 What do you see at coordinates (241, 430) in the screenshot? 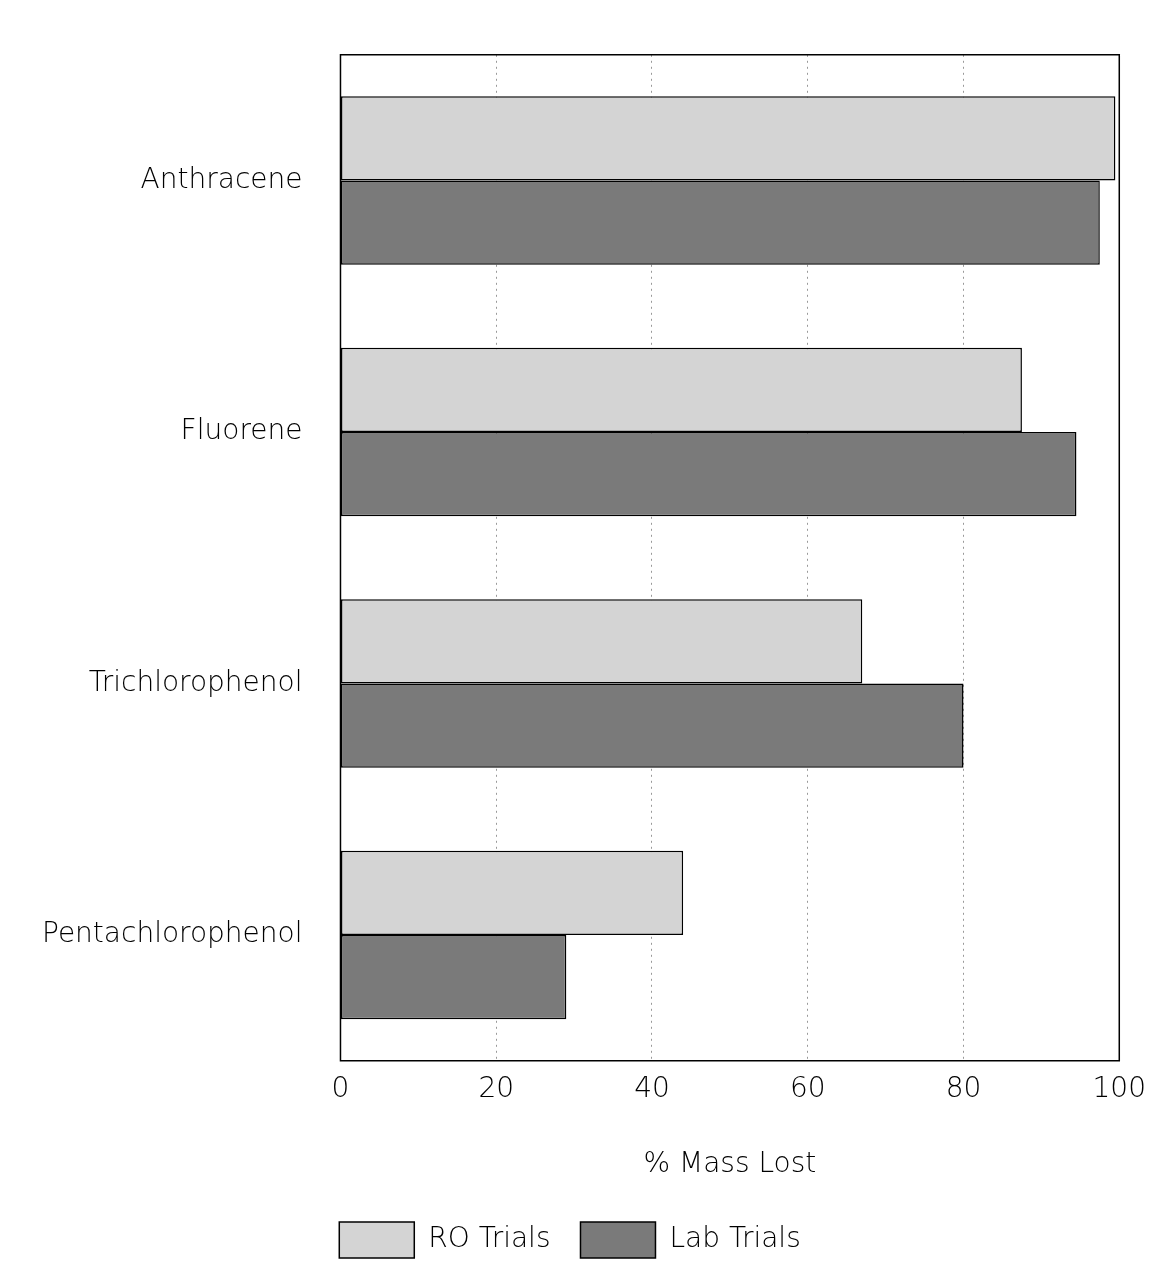
I see `y-tick-label: Fluorene` at bounding box center [241, 430].